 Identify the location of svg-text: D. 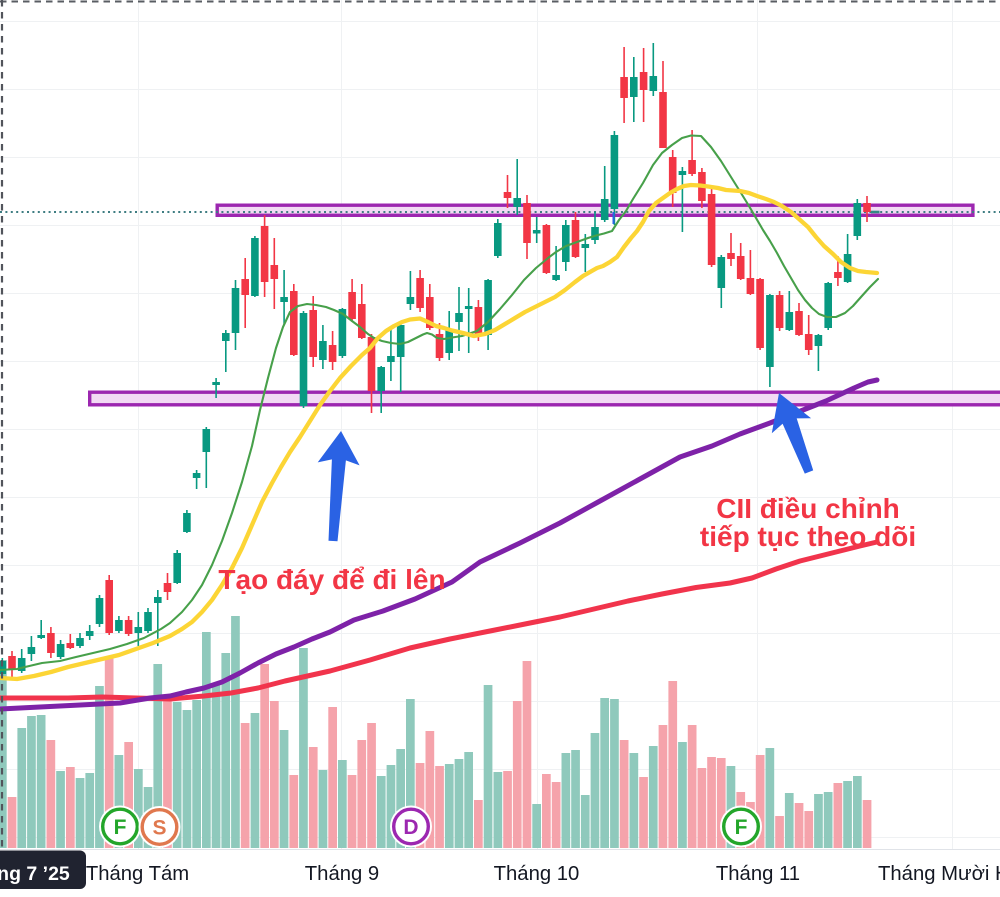
(410, 827).